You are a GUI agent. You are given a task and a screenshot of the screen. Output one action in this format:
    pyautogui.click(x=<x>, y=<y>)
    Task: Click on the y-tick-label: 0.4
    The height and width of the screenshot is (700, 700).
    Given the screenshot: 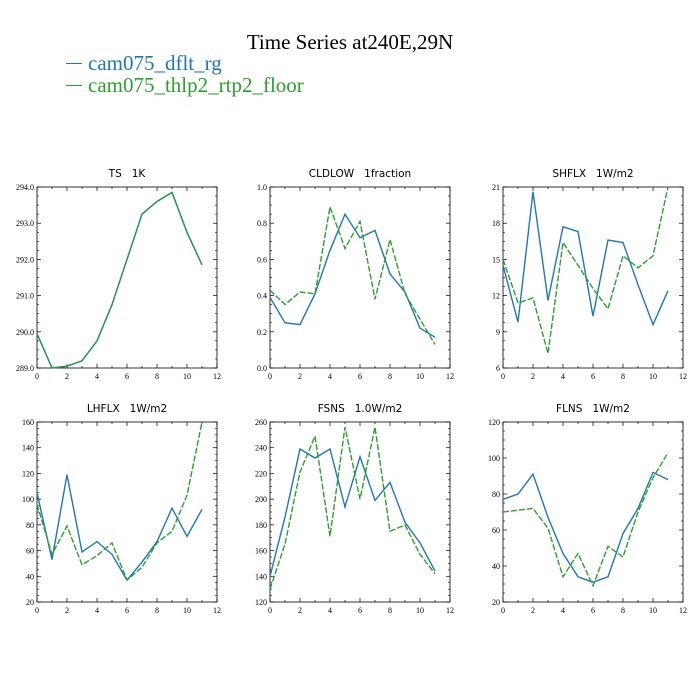 What is the action you would take?
    pyautogui.click(x=262, y=296)
    